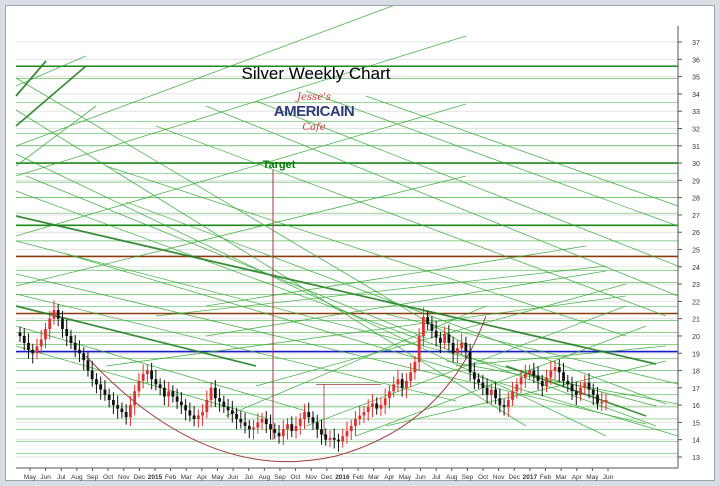 The width and height of the screenshot is (720, 486). Describe the element at coordinates (316, 73) in the screenshot. I see `chart-title: Silver Weekly Chart` at that location.